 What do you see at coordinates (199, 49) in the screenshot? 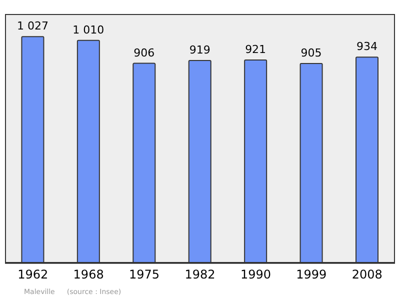
I see `data-label: 919` at bounding box center [199, 49].